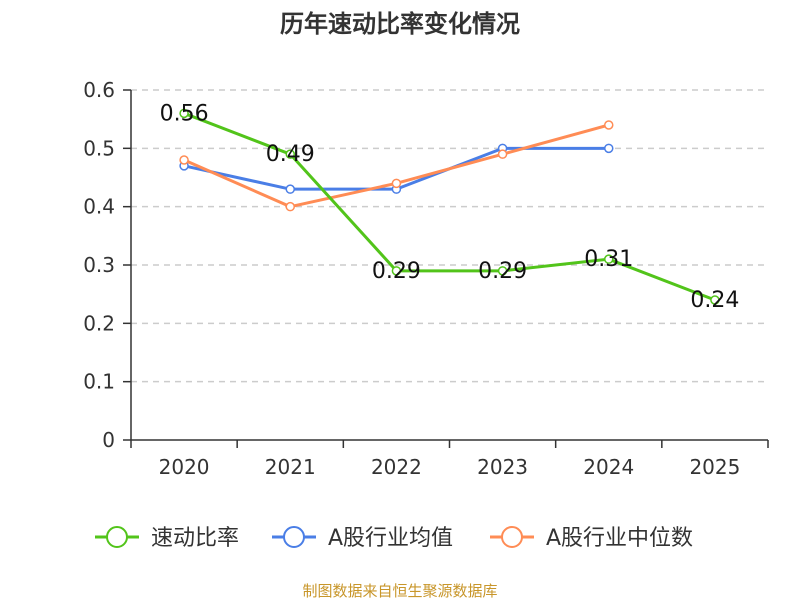 The height and width of the screenshot is (600, 800). I want to click on legend-label: A股行业均值, so click(390, 538).